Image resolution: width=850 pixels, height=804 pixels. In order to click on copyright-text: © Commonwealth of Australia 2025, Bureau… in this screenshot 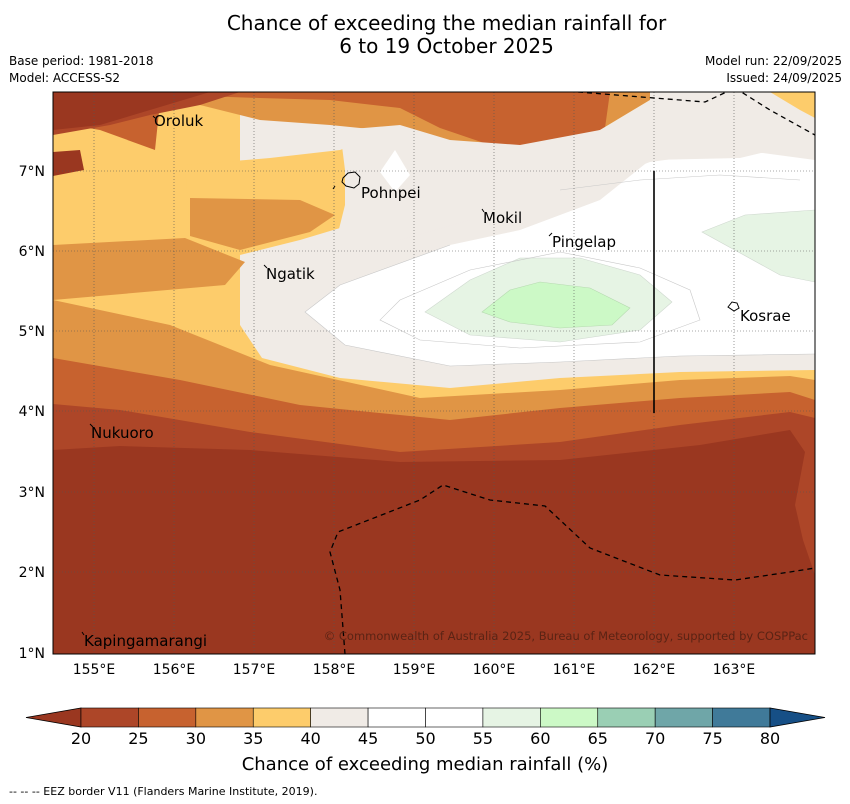, I will do `click(566, 636)`.